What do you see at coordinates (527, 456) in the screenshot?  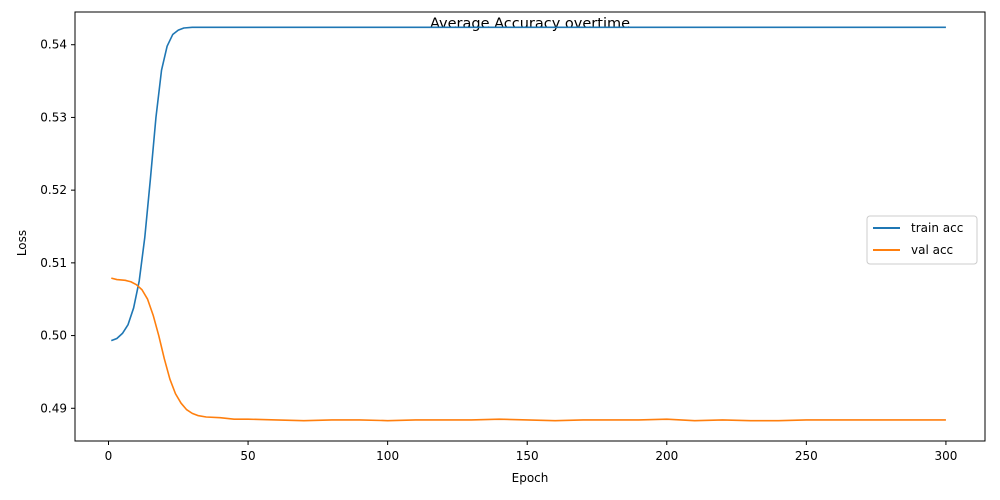 I see `x-tick-label: 150` at bounding box center [527, 456].